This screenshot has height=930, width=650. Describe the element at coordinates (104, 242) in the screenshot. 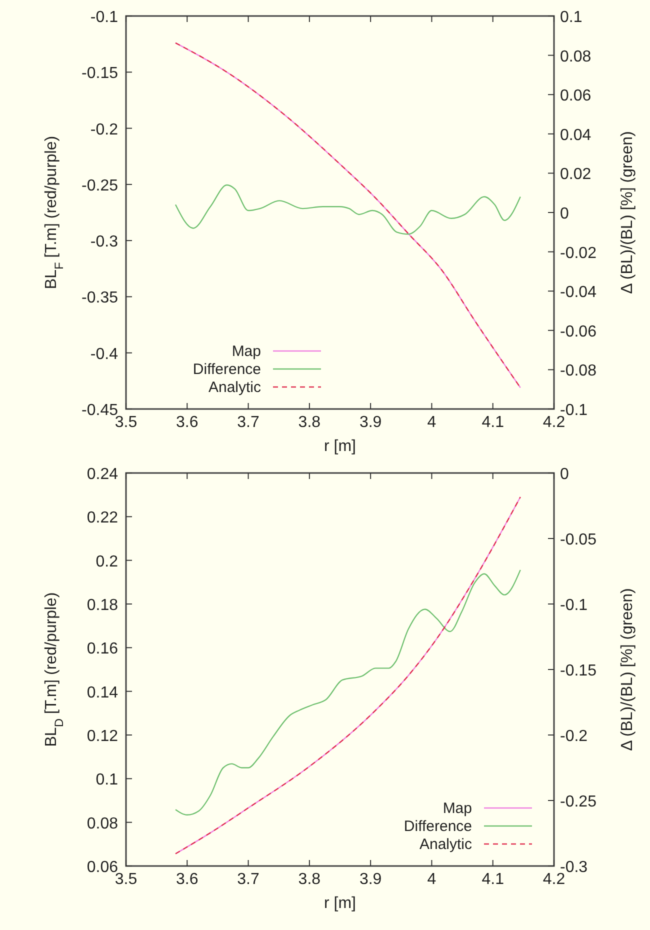

I see `y-tick-label: -0.3` at that location.